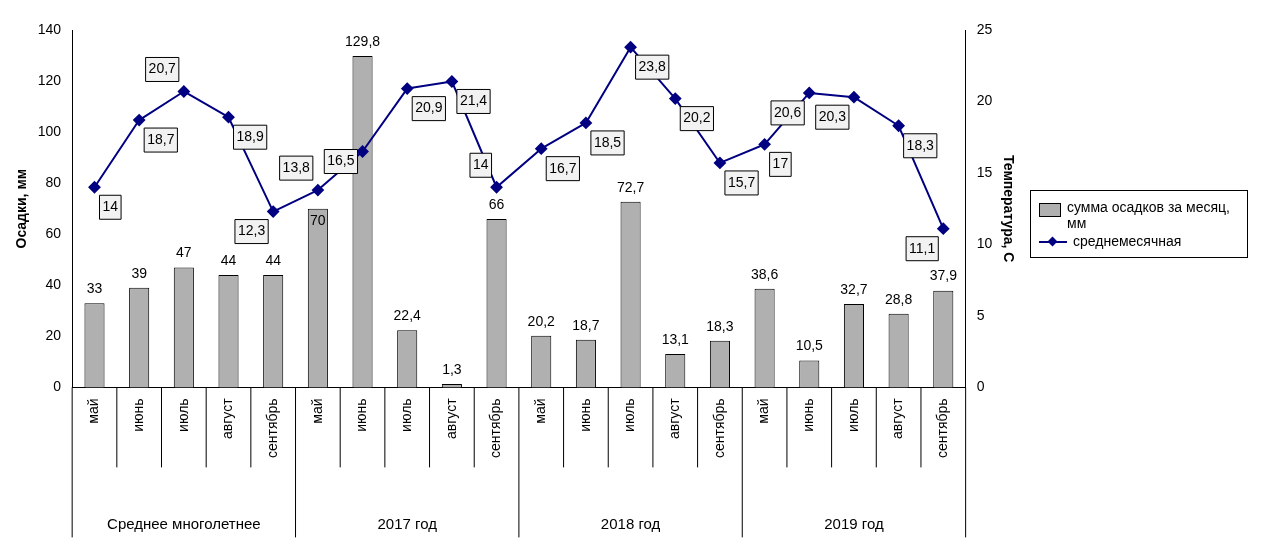 The width and height of the screenshot is (1261, 541). I want to click on y-tick-label: 80, so click(53, 182).